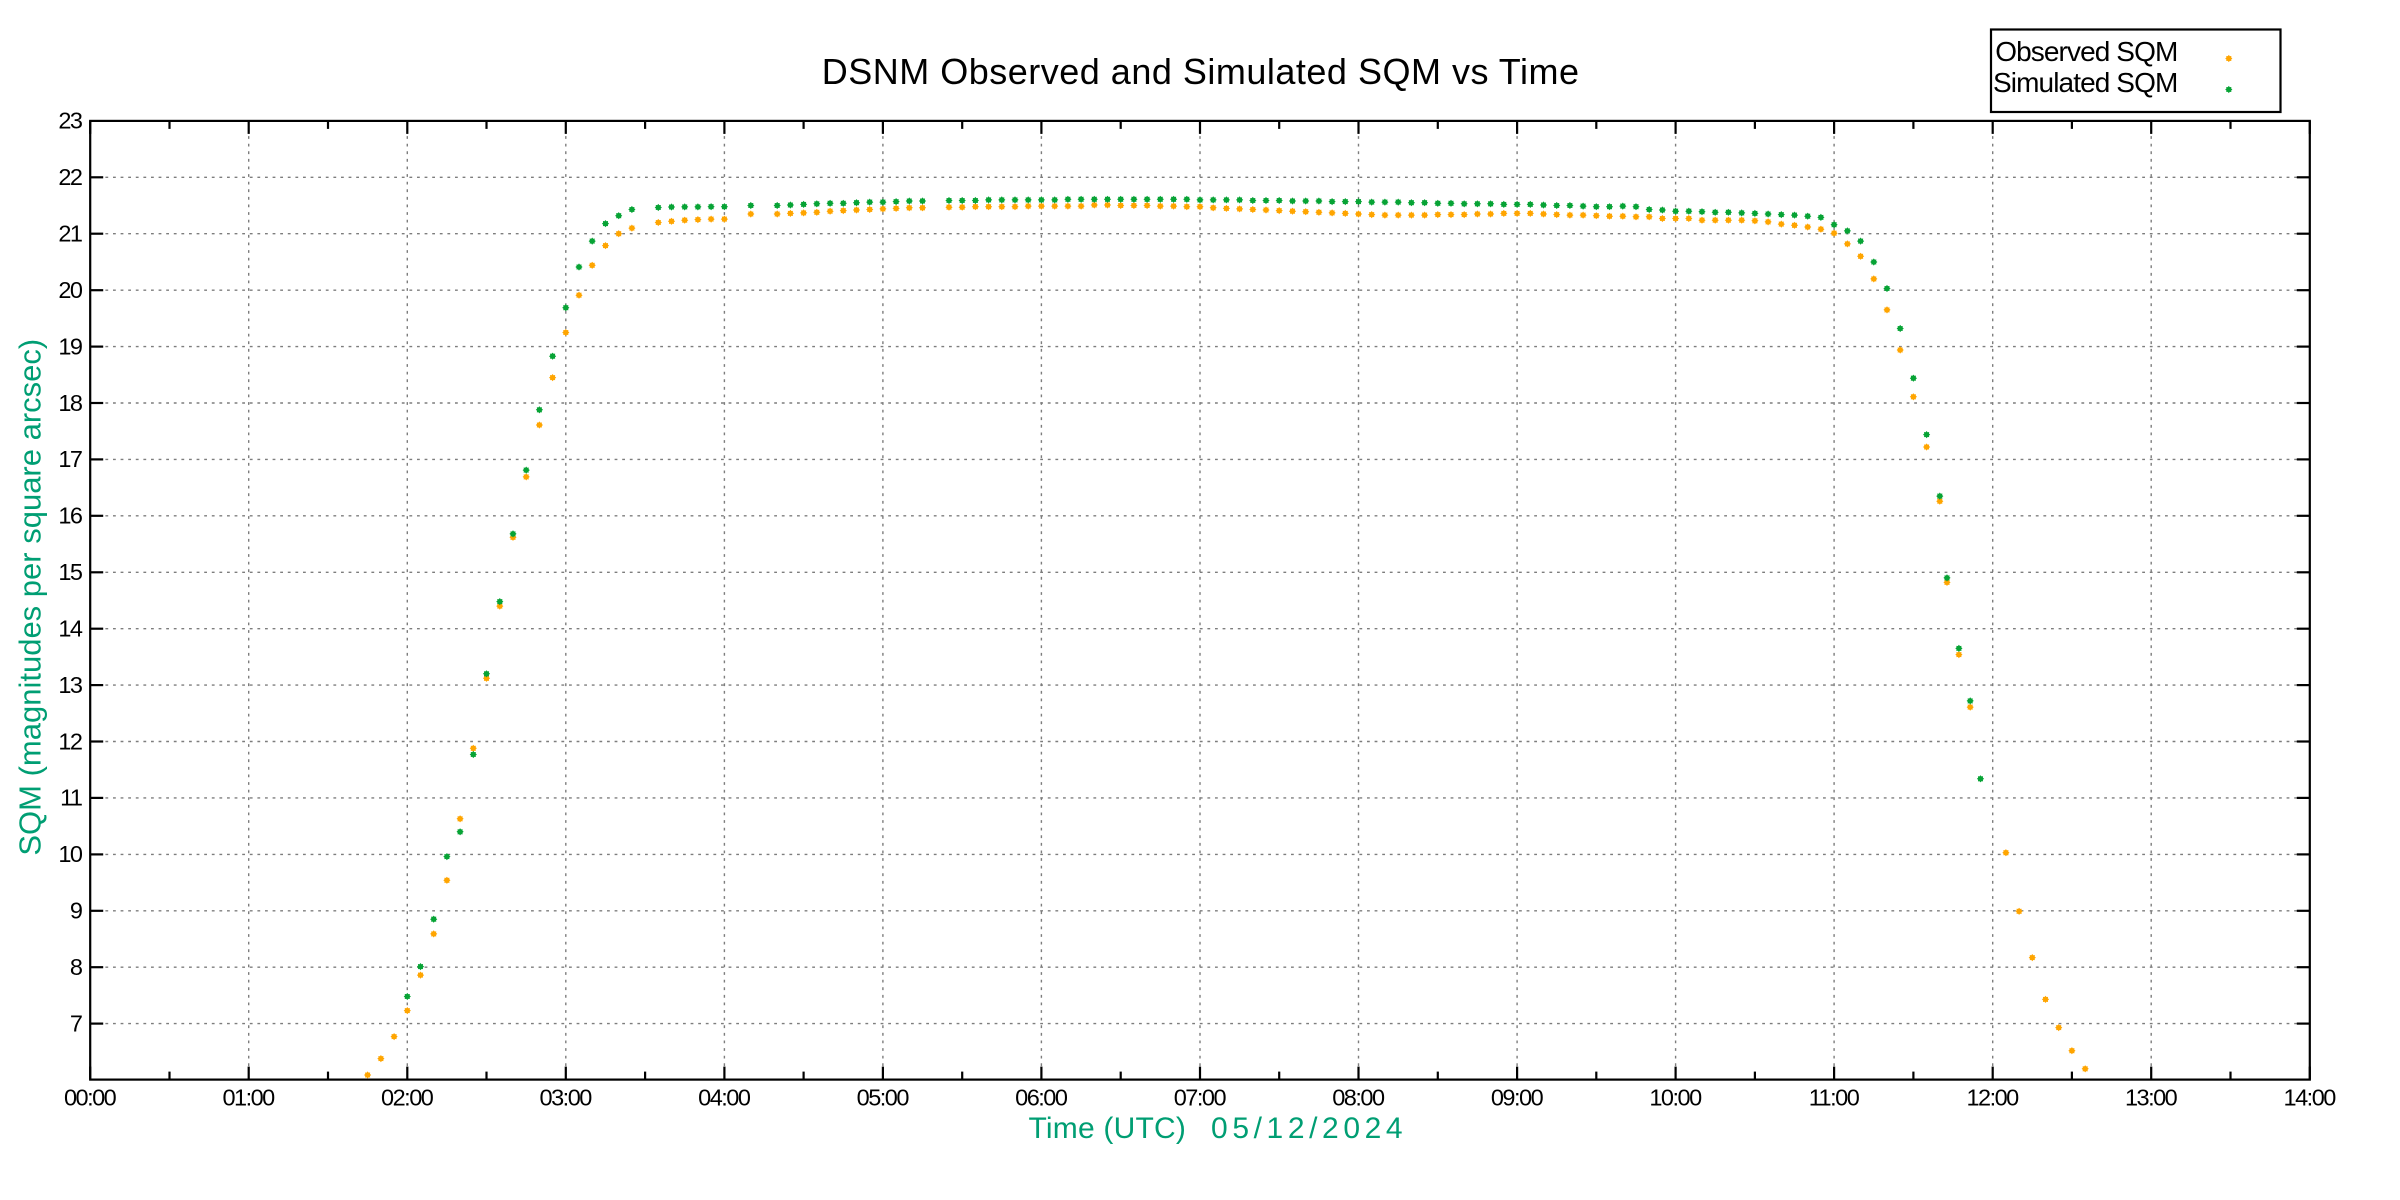  I want to click on svg-text: 15, so click(70, 572).